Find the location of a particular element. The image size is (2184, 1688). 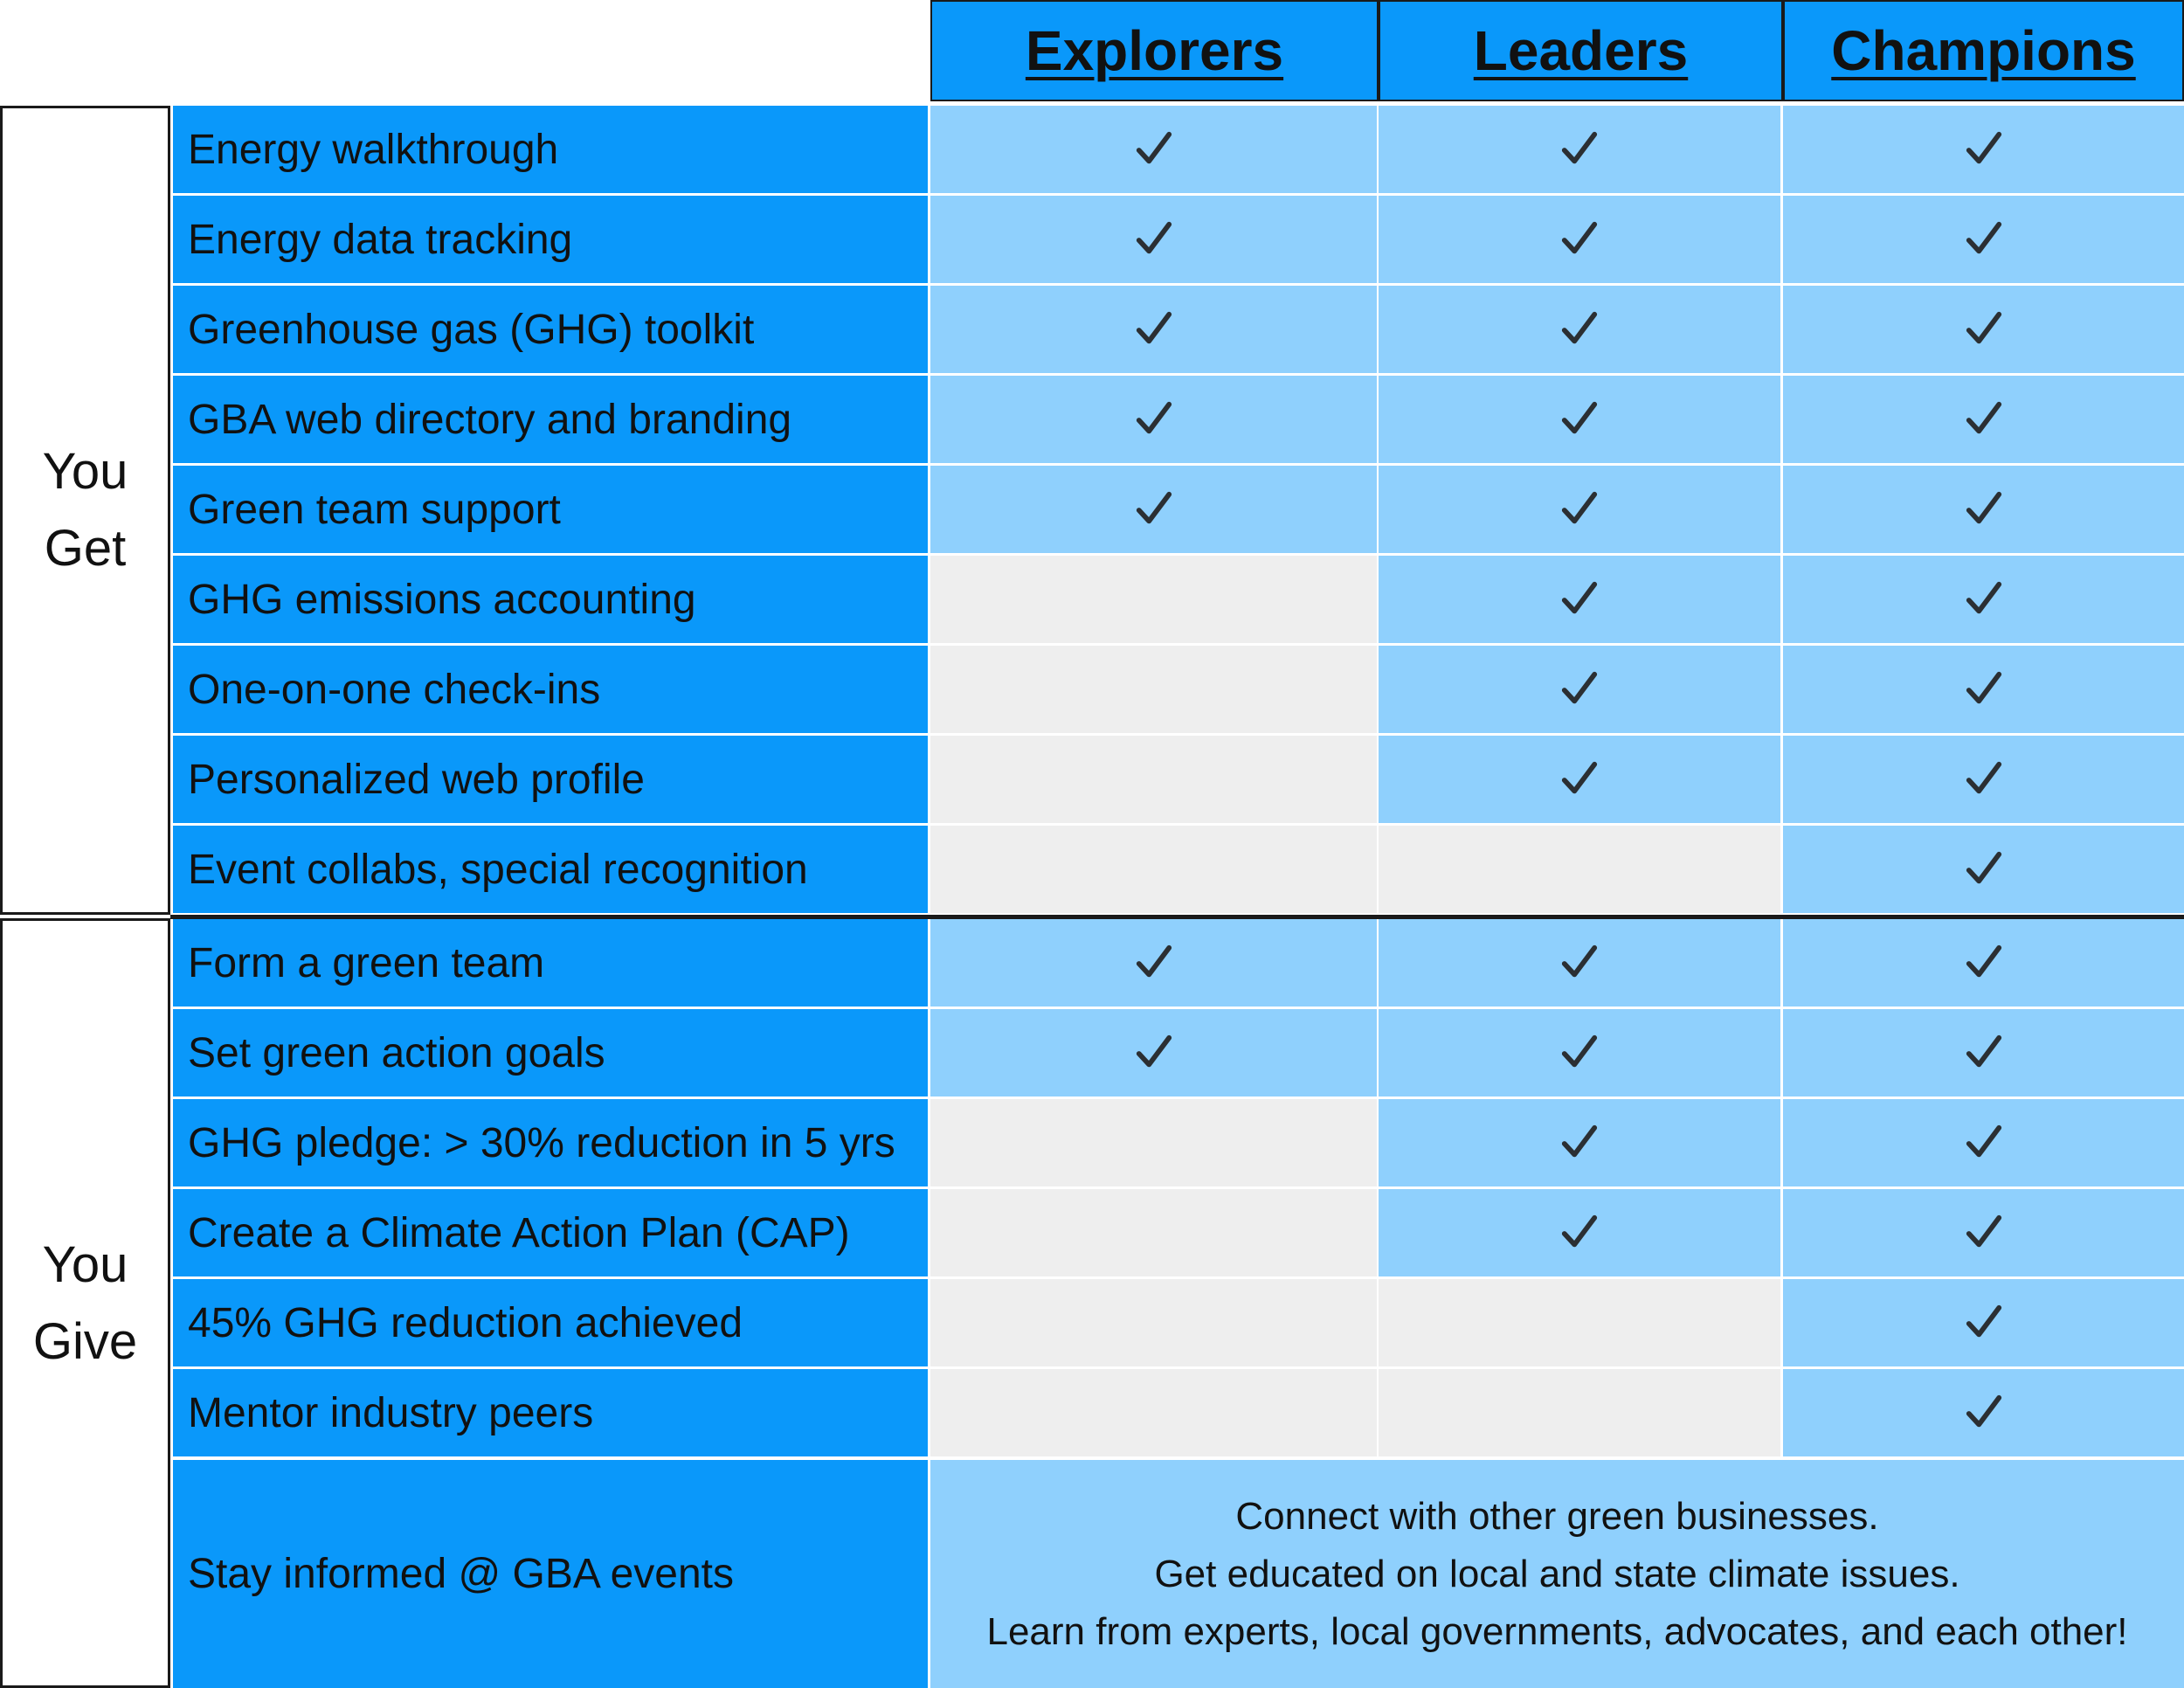

feature-label: GHG pledge: > 30% reduction in 5 yrs is located at coordinates (550, 1142).